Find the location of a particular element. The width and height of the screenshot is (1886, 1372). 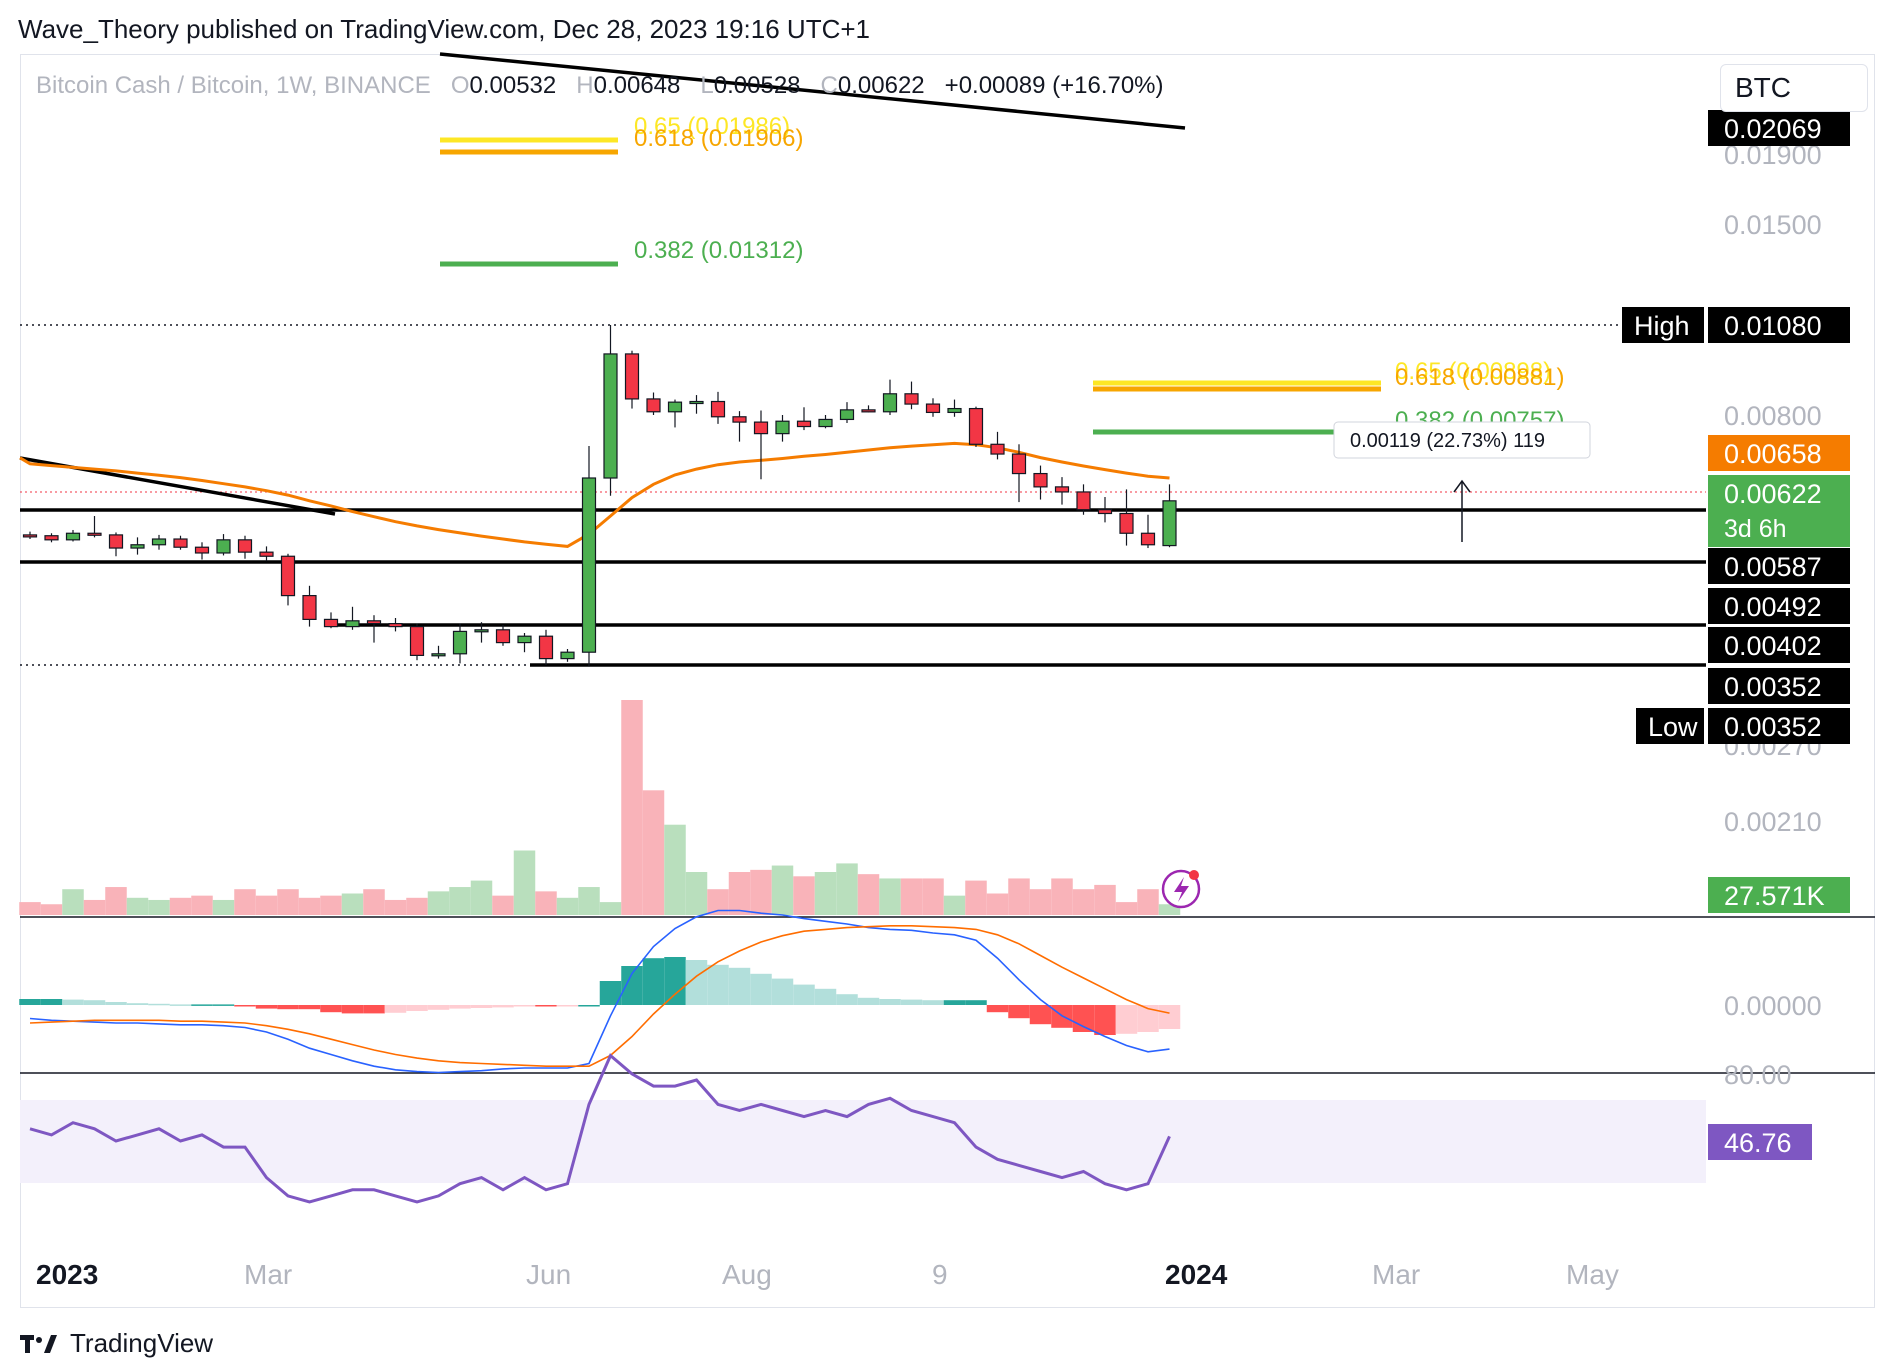

time-axis: 2023 Mar Jun Aug 9 2024 Mar May is located at coordinates (827, 1274).